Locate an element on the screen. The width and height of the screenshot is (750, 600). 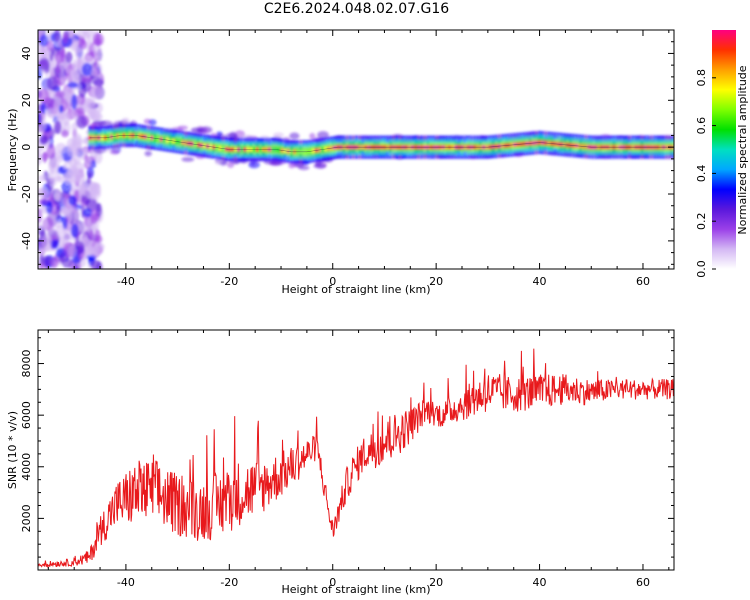
spectrogram-x-axis-label: Height of straight line (km) is located at coordinates (355, 289).